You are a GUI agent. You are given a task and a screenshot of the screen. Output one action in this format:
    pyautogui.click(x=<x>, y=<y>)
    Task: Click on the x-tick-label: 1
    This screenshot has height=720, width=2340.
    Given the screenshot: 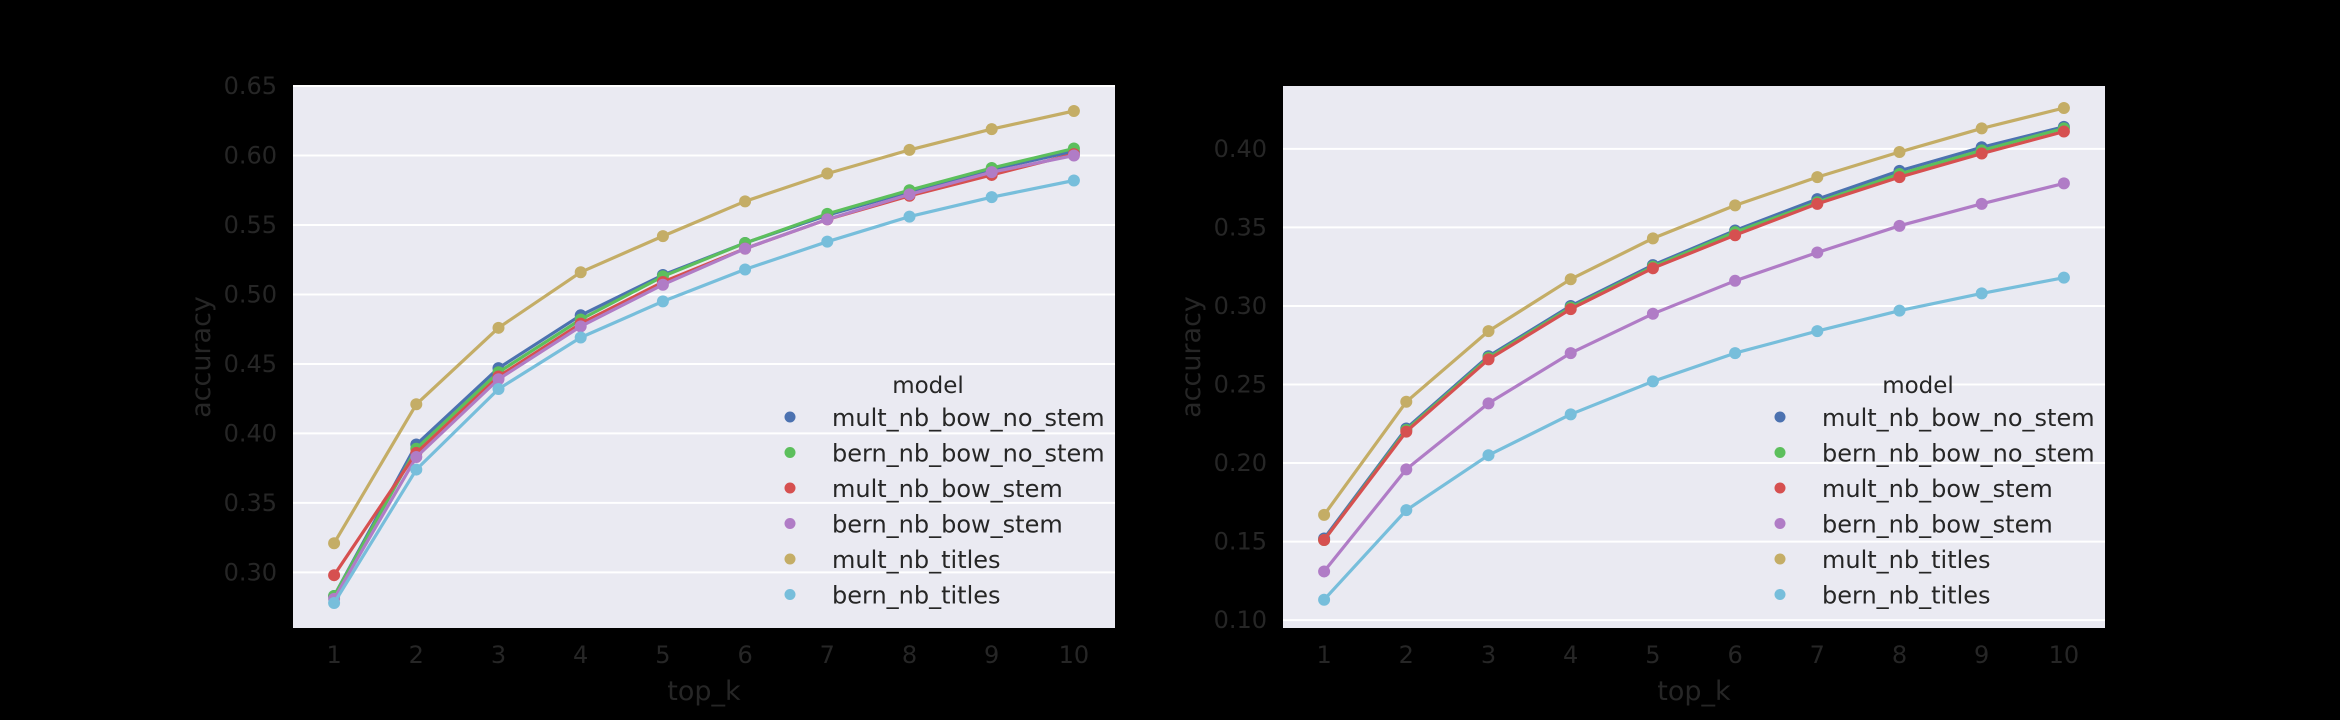 What is the action you would take?
    pyautogui.click(x=333, y=655)
    